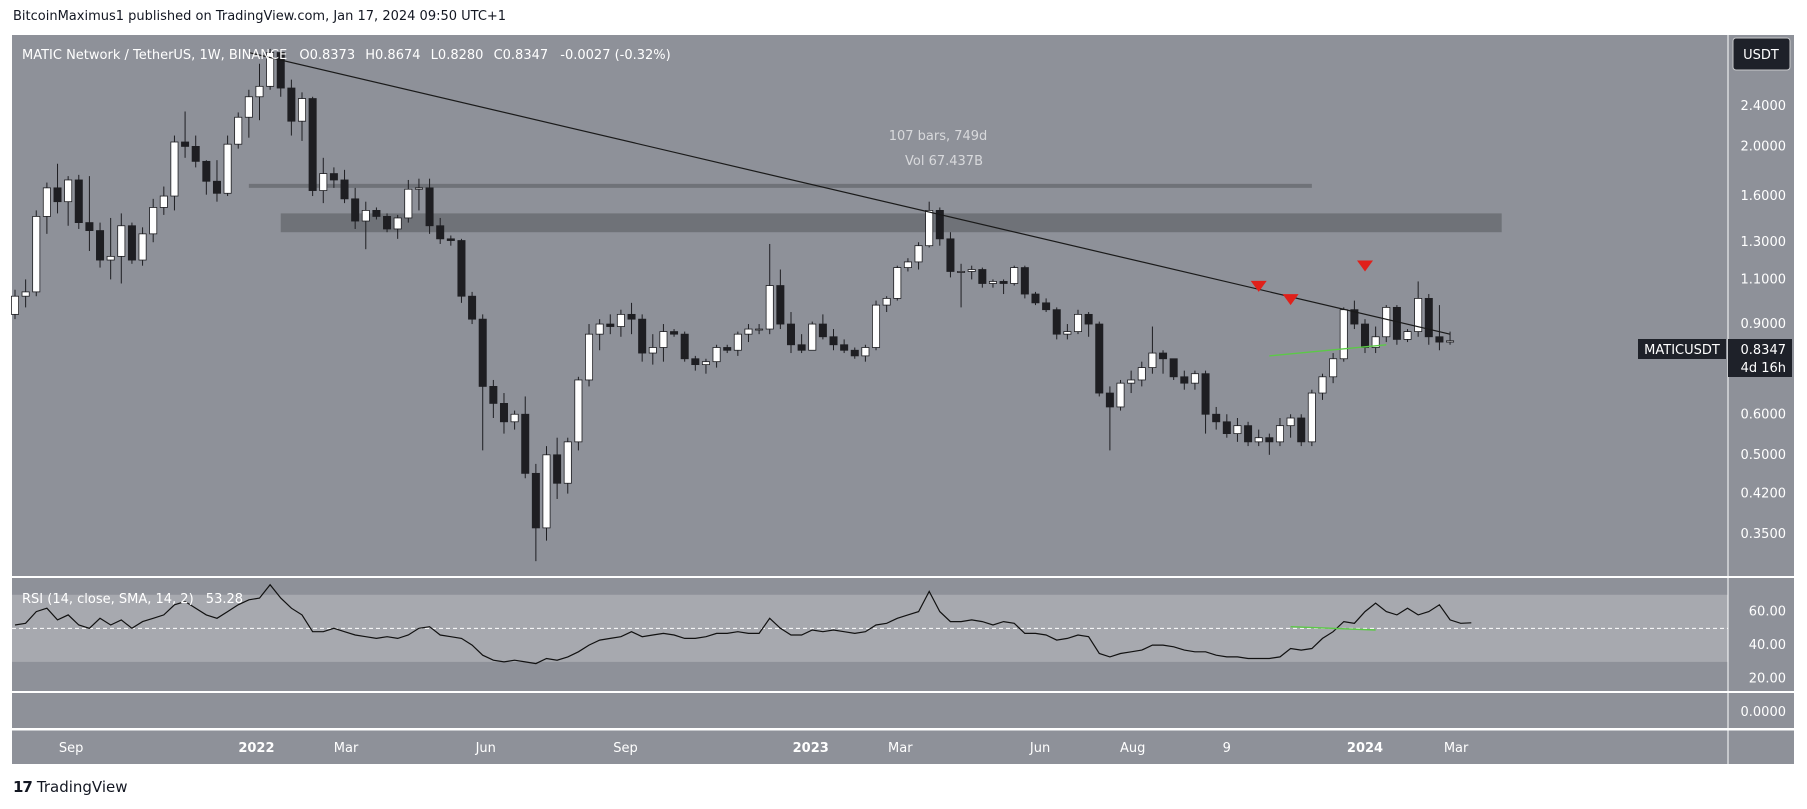  I want to click on price-axis-tick: 0.6000, so click(1764, 414).